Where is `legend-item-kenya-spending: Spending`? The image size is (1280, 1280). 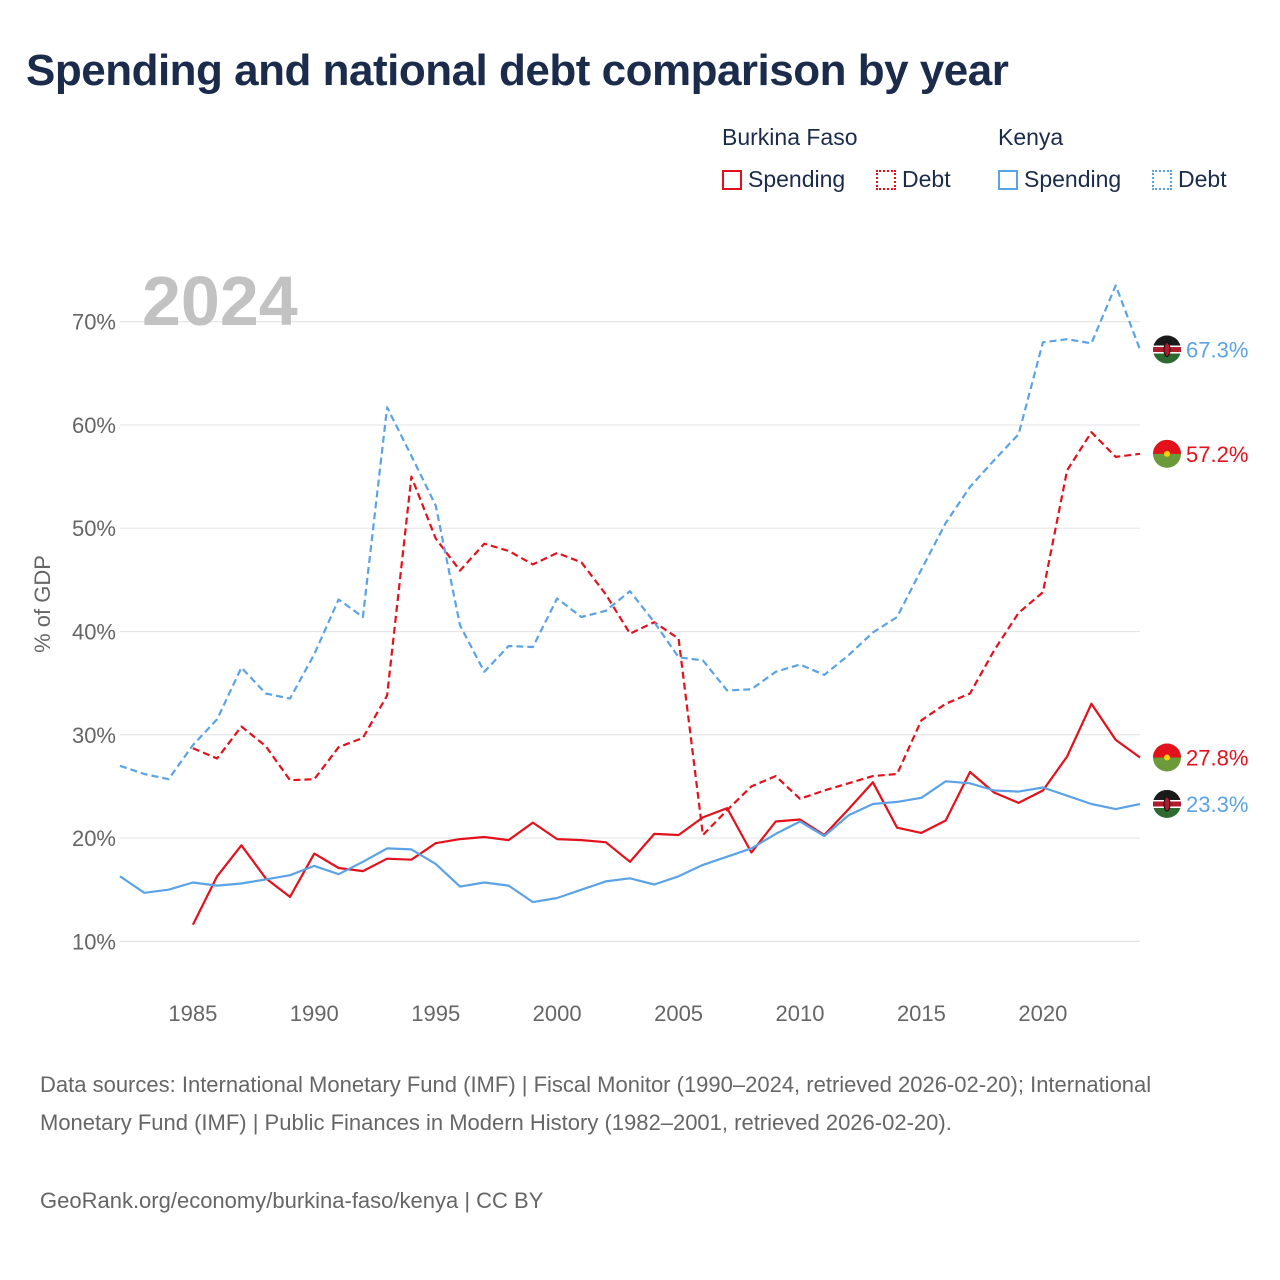
legend-item-kenya-spending: Spending is located at coordinates (1059, 179).